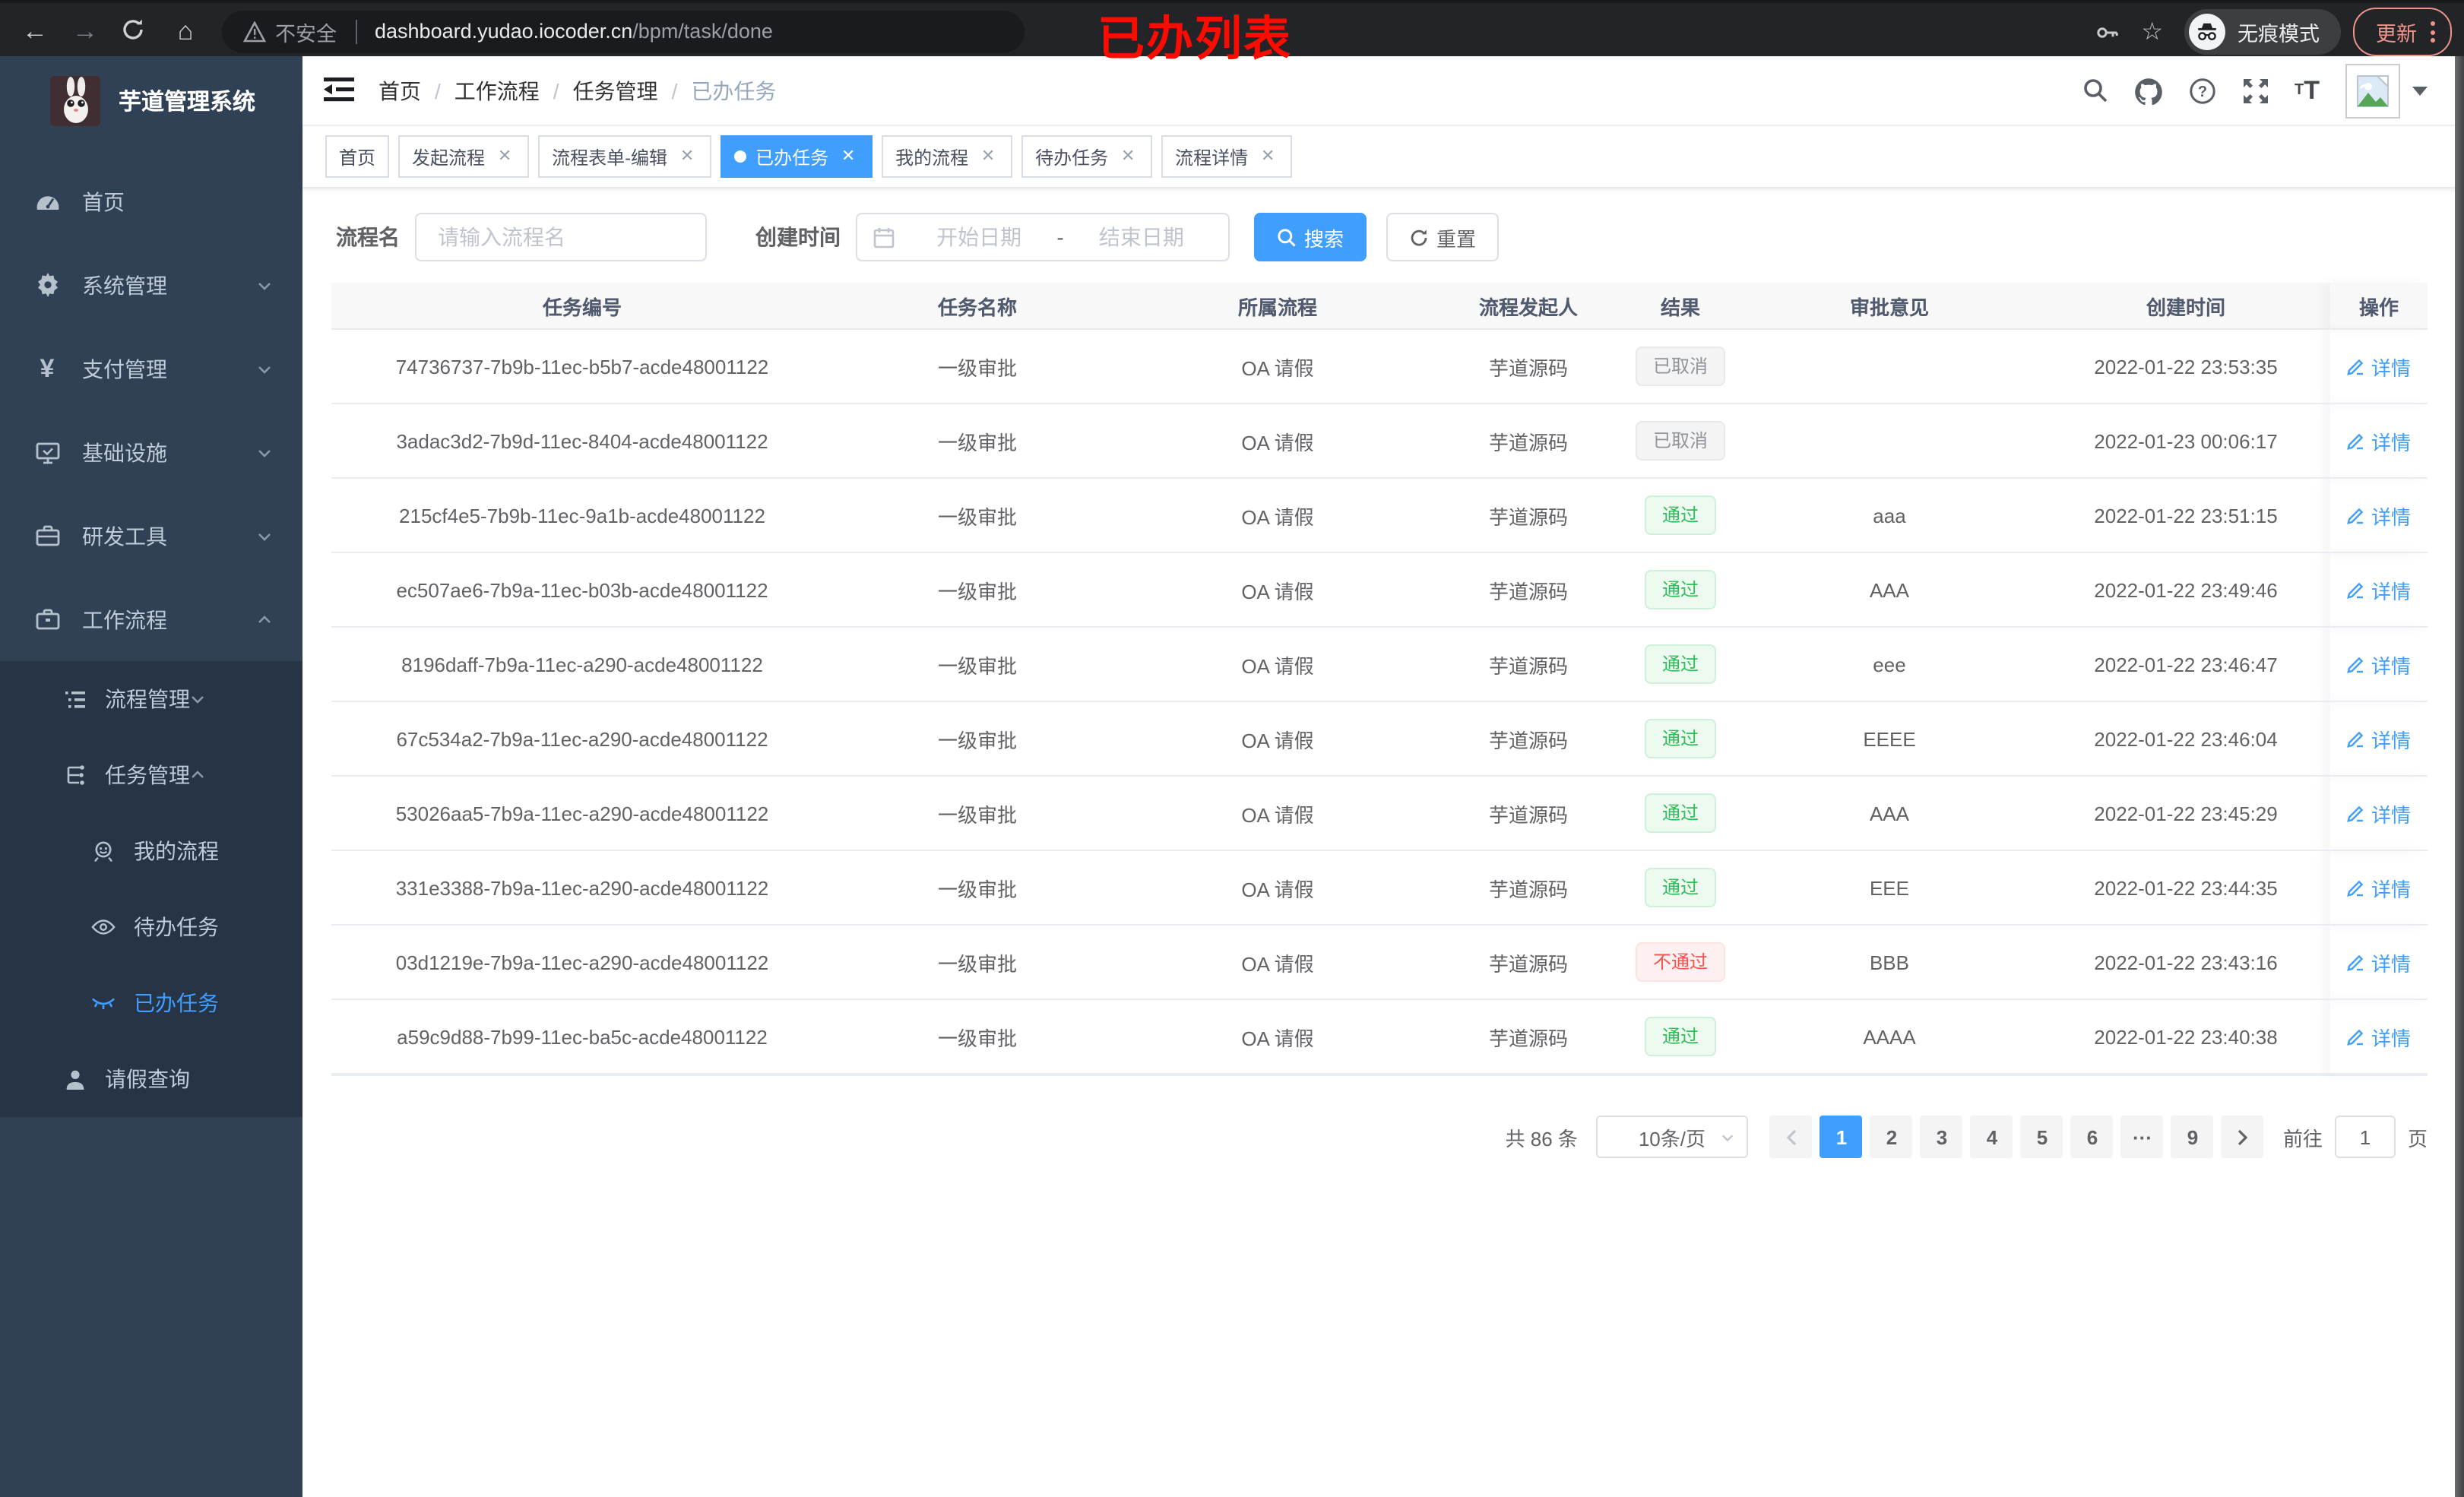  Describe the element at coordinates (1227, 156) in the screenshot. I see `tag-process-detail: 流程详情 ✕` at that location.